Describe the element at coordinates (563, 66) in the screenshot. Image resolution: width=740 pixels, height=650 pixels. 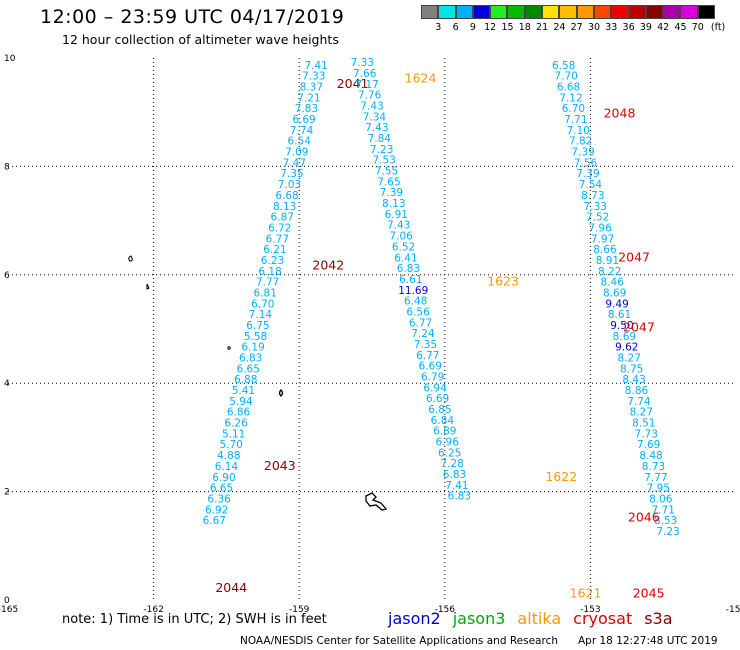
I see `wave-height-label: 6.58` at that location.